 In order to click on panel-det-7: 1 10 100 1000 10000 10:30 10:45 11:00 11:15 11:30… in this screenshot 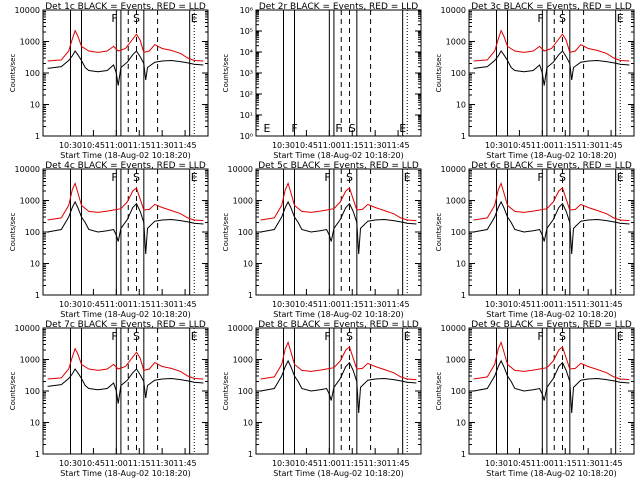, I will do `click(109, 399)`.